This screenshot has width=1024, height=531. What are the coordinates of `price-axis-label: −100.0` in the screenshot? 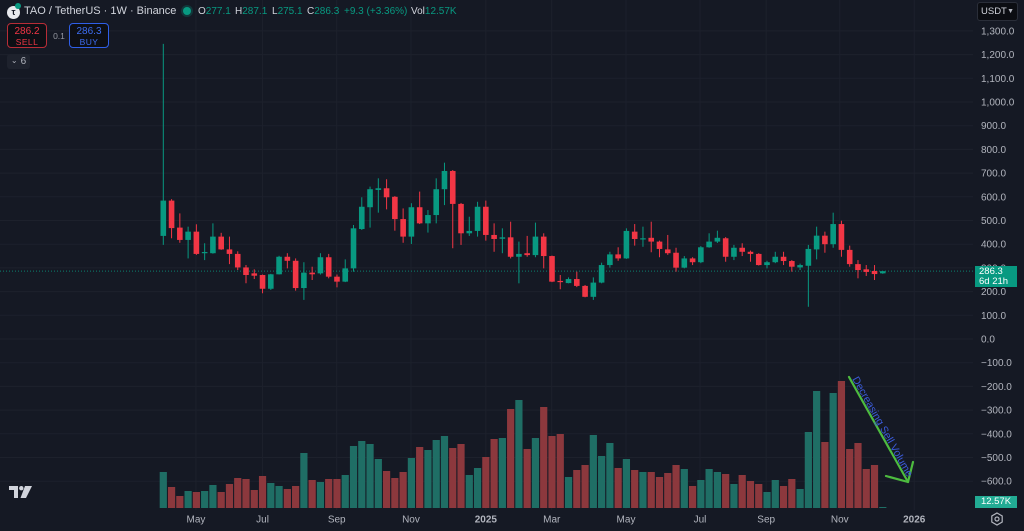 It's located at (996, 363).